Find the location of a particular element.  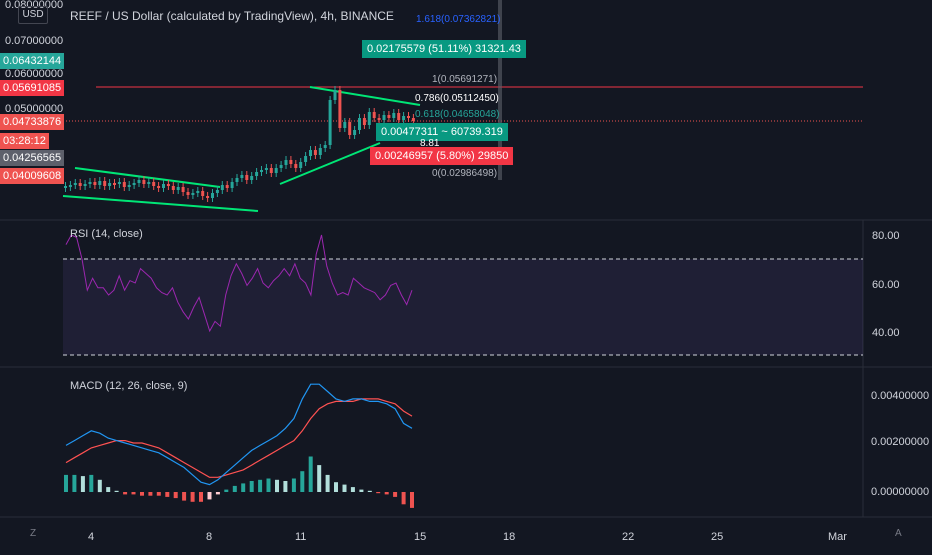

triangle-bottom-line is located at coordinates (330, 163).